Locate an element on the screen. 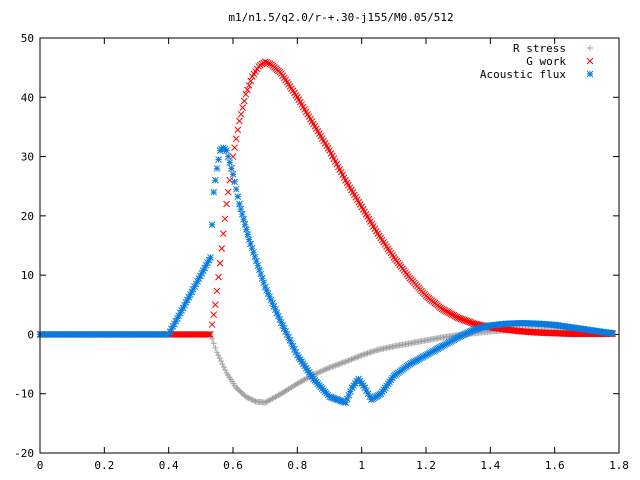  y-tick-label: 20 is located at coordinates (27, 216).